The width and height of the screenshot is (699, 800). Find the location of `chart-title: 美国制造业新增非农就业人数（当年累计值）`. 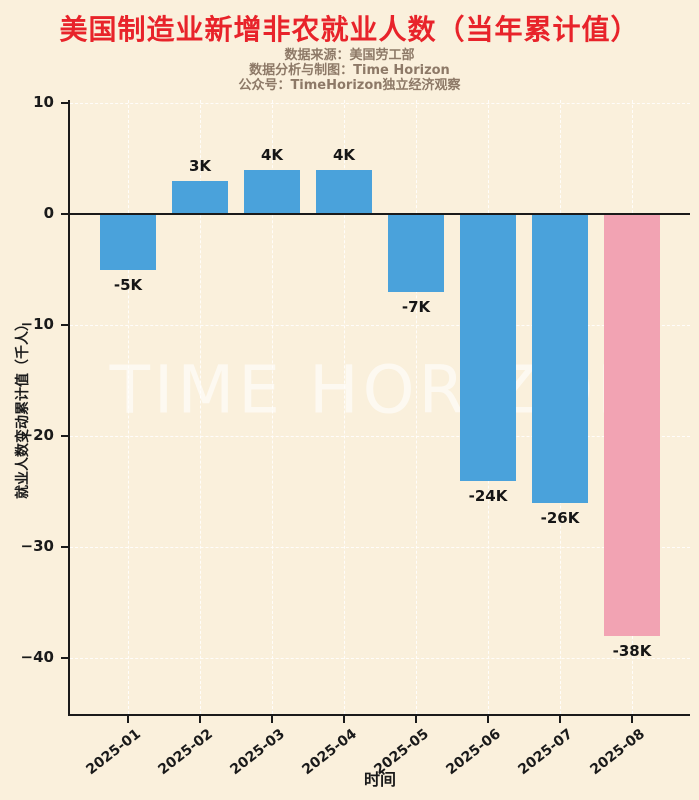

chart-title: 美国制造业新增非农就业人数（当年累计值） is located at coordinates (349, 29).